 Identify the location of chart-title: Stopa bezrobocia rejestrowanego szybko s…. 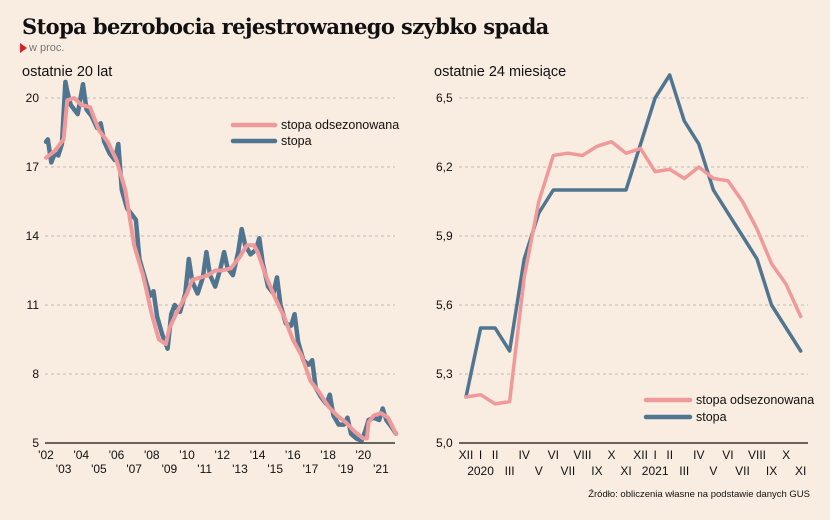
(285, 26).